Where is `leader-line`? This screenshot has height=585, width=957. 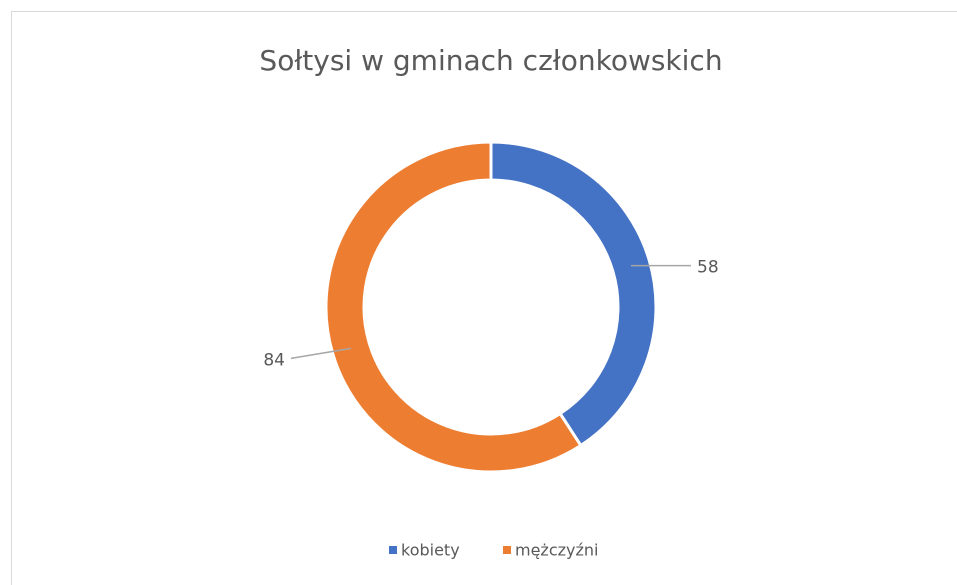 leader-line is located at coordinates (321, 353).